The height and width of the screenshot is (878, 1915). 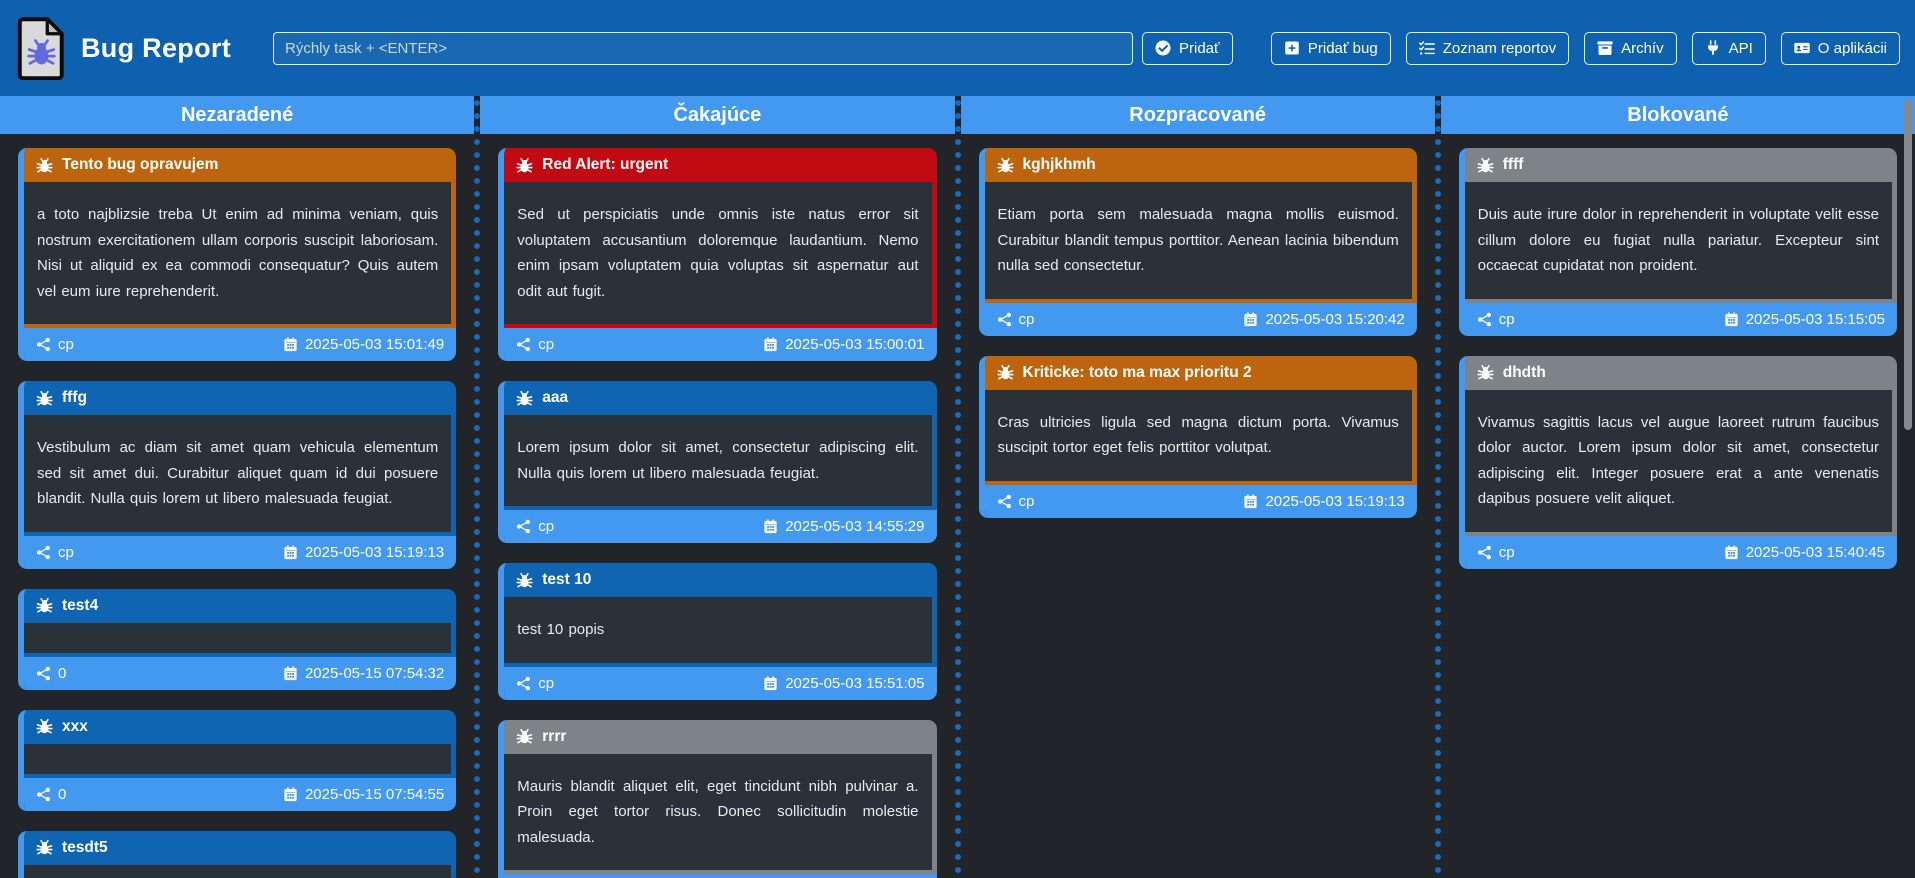 I want to click on card-footer: cp 2025-05-03 15:00:01, so click(x=720, y=344).